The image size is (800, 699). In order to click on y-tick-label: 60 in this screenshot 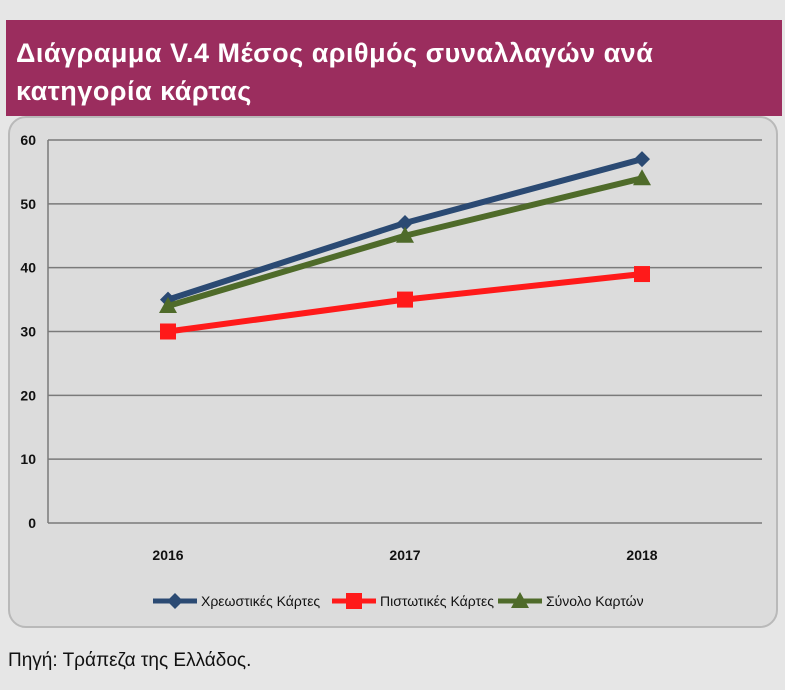, I will do `click(28, 140)`.